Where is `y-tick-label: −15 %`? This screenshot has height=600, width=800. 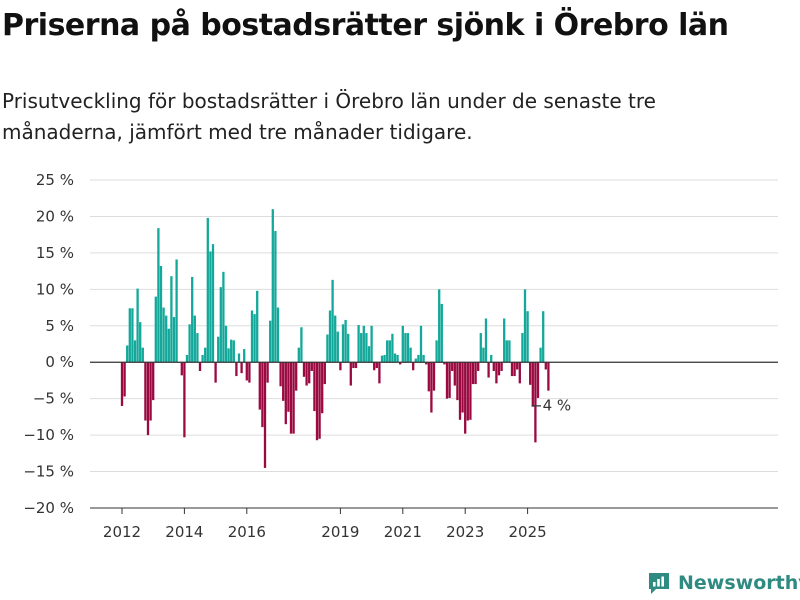 y-tick-label: −15 % is located at coordinates (48, 472).